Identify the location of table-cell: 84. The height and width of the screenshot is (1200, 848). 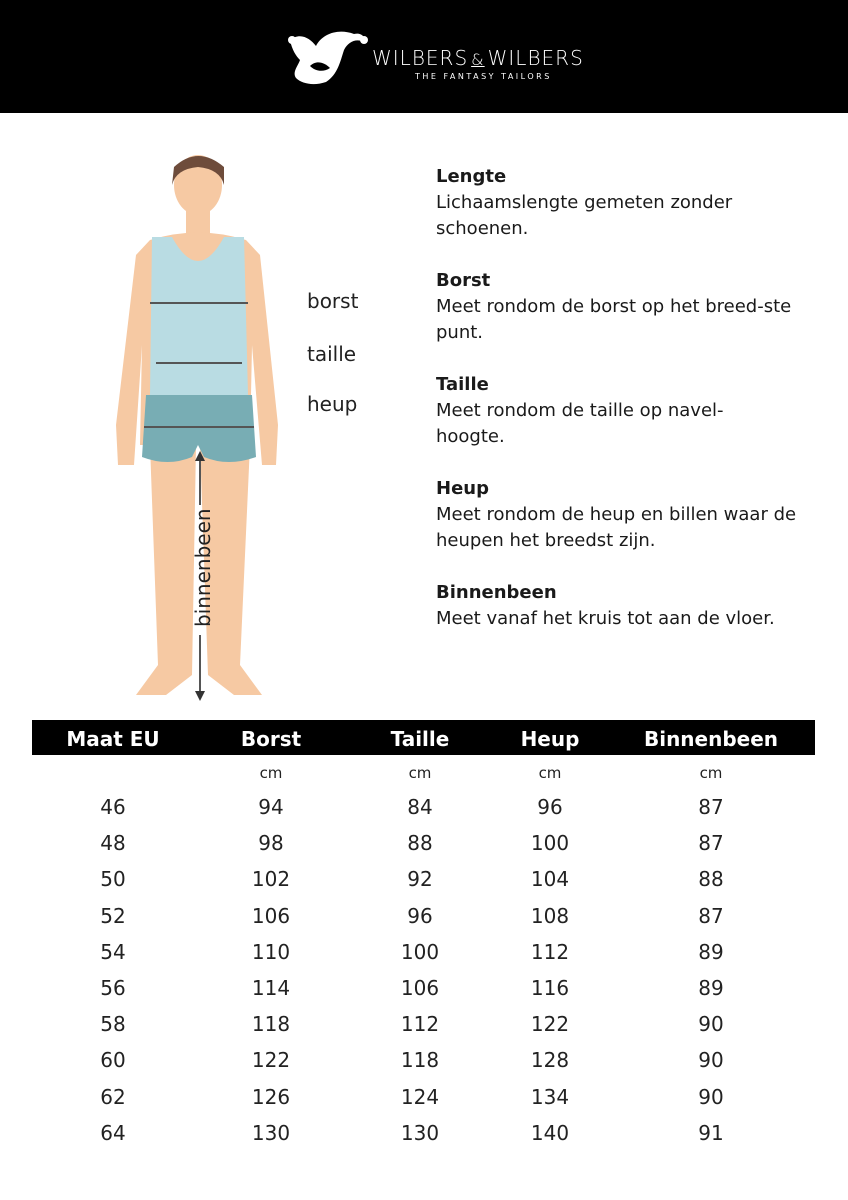
(420, 807).